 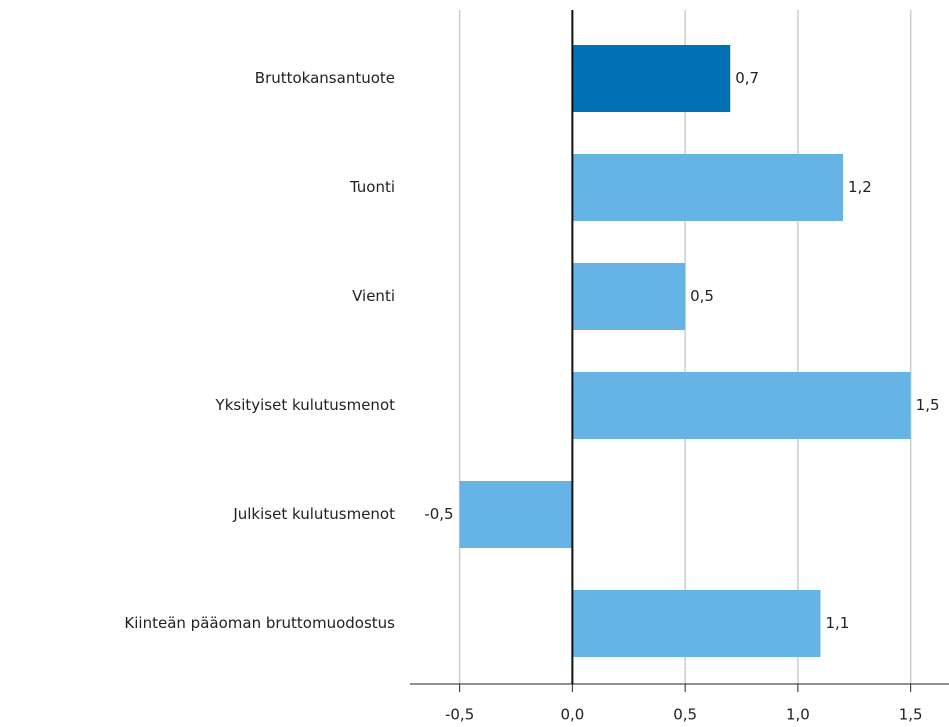 What do you see at coordinates (372, 187) in the screenshot?
I see `category-label: Tuonti` at bounding box center [372, 187].